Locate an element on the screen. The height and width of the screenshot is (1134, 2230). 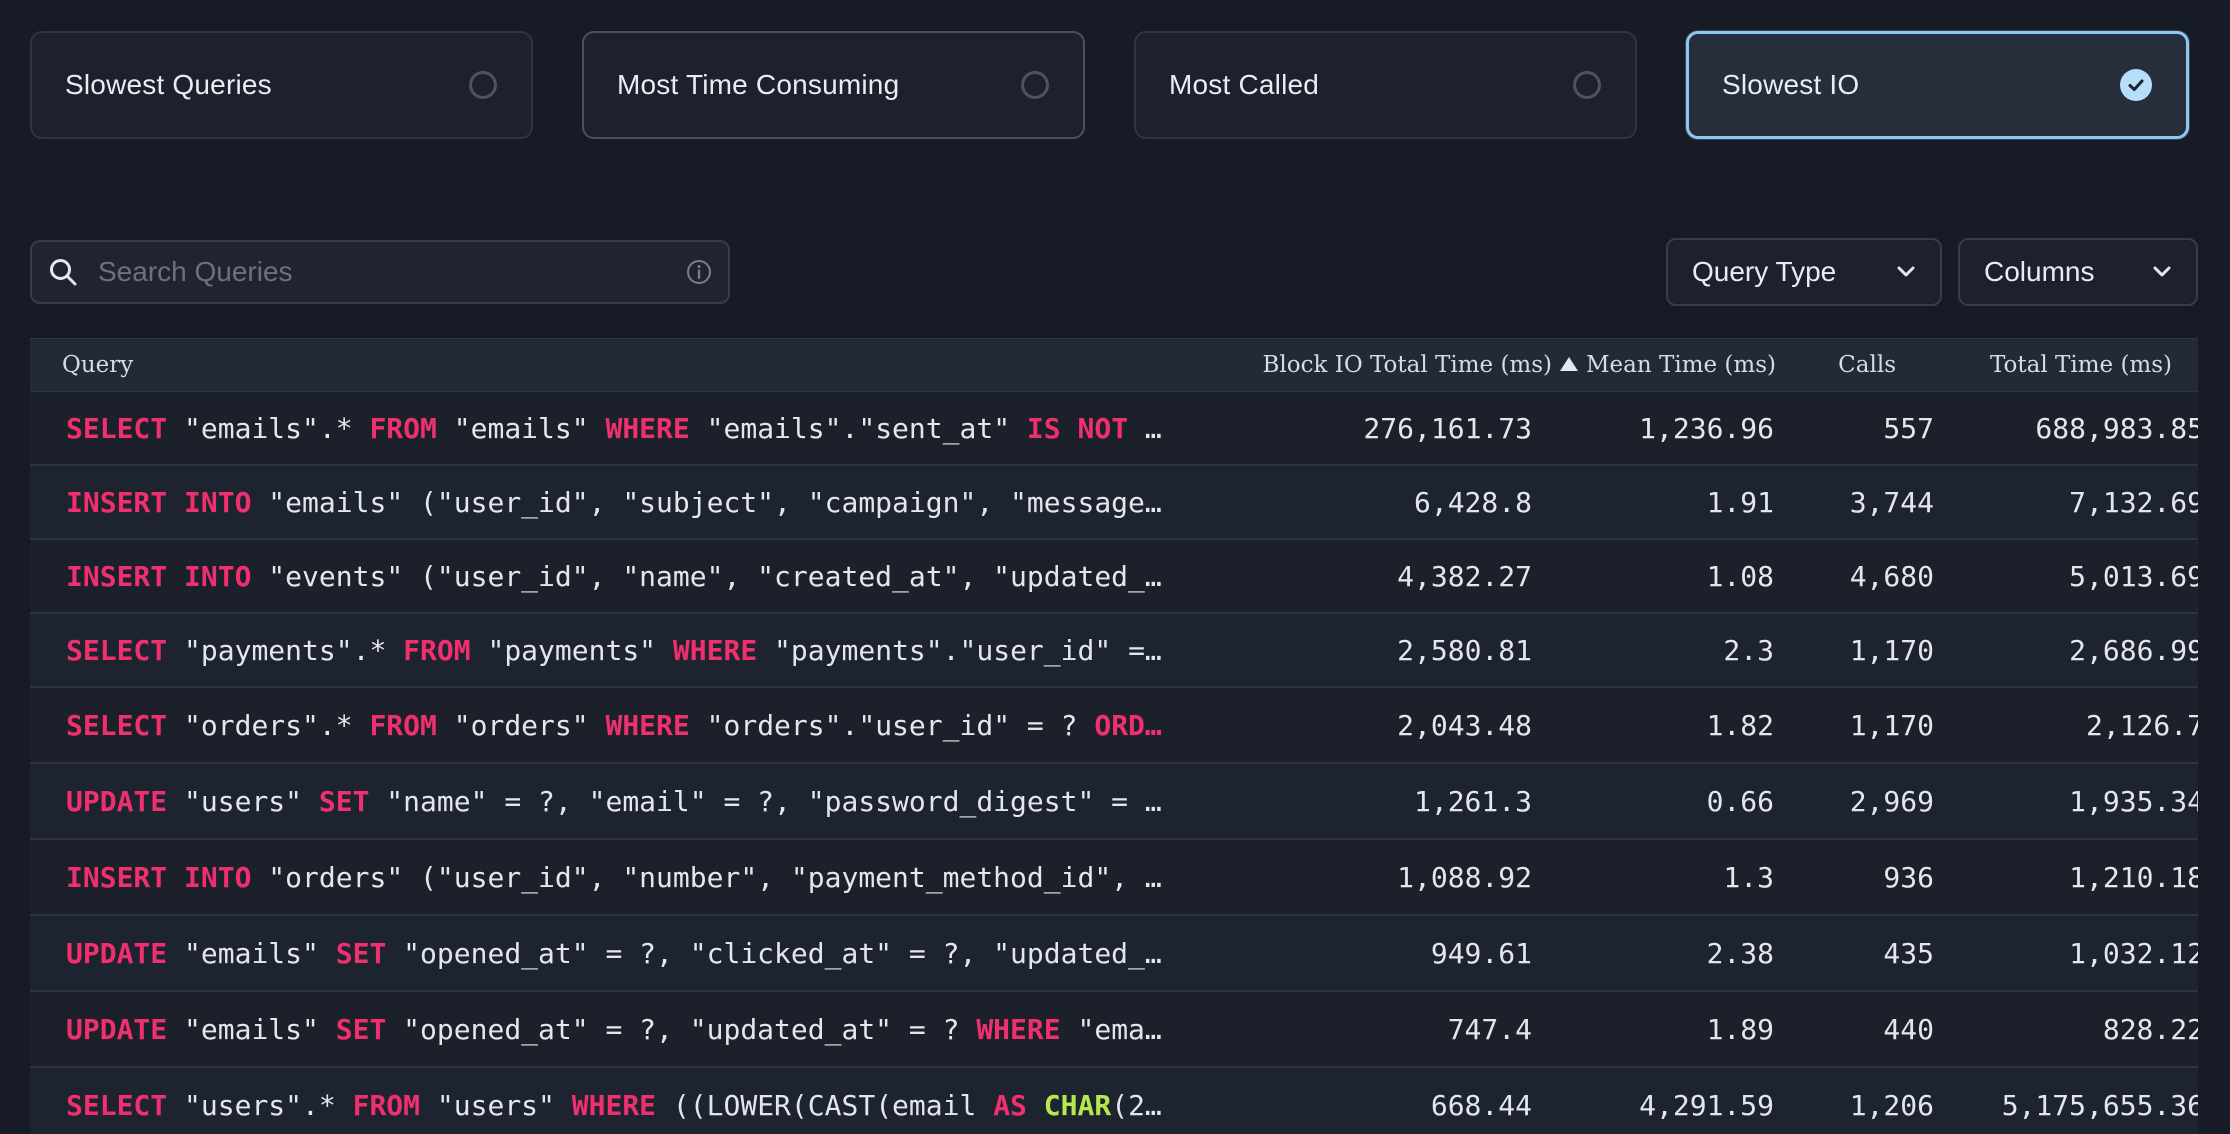
column-header-query: Query is located at coordinates (98, 365).